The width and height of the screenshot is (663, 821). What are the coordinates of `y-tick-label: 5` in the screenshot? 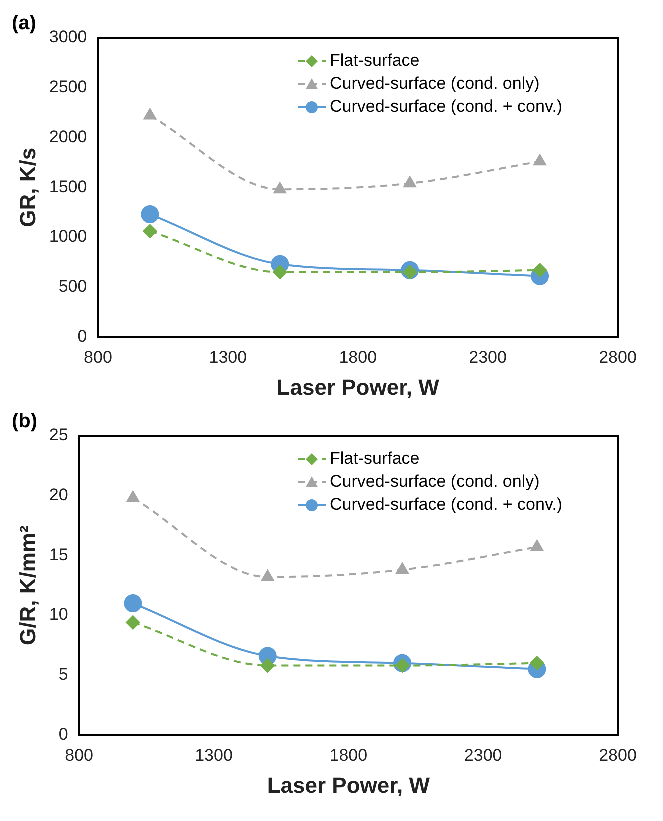 It's located at (63, 674).